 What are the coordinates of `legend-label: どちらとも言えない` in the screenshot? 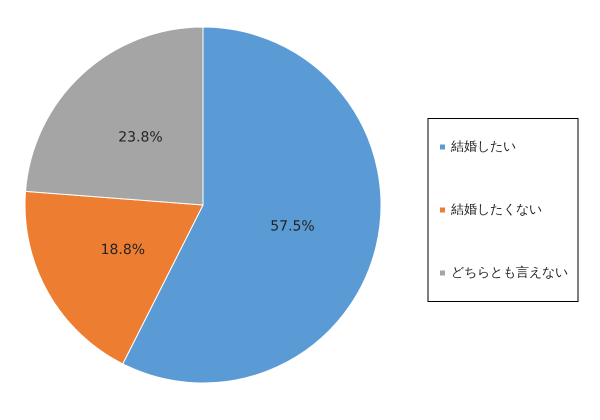 It's located at (509, 272).